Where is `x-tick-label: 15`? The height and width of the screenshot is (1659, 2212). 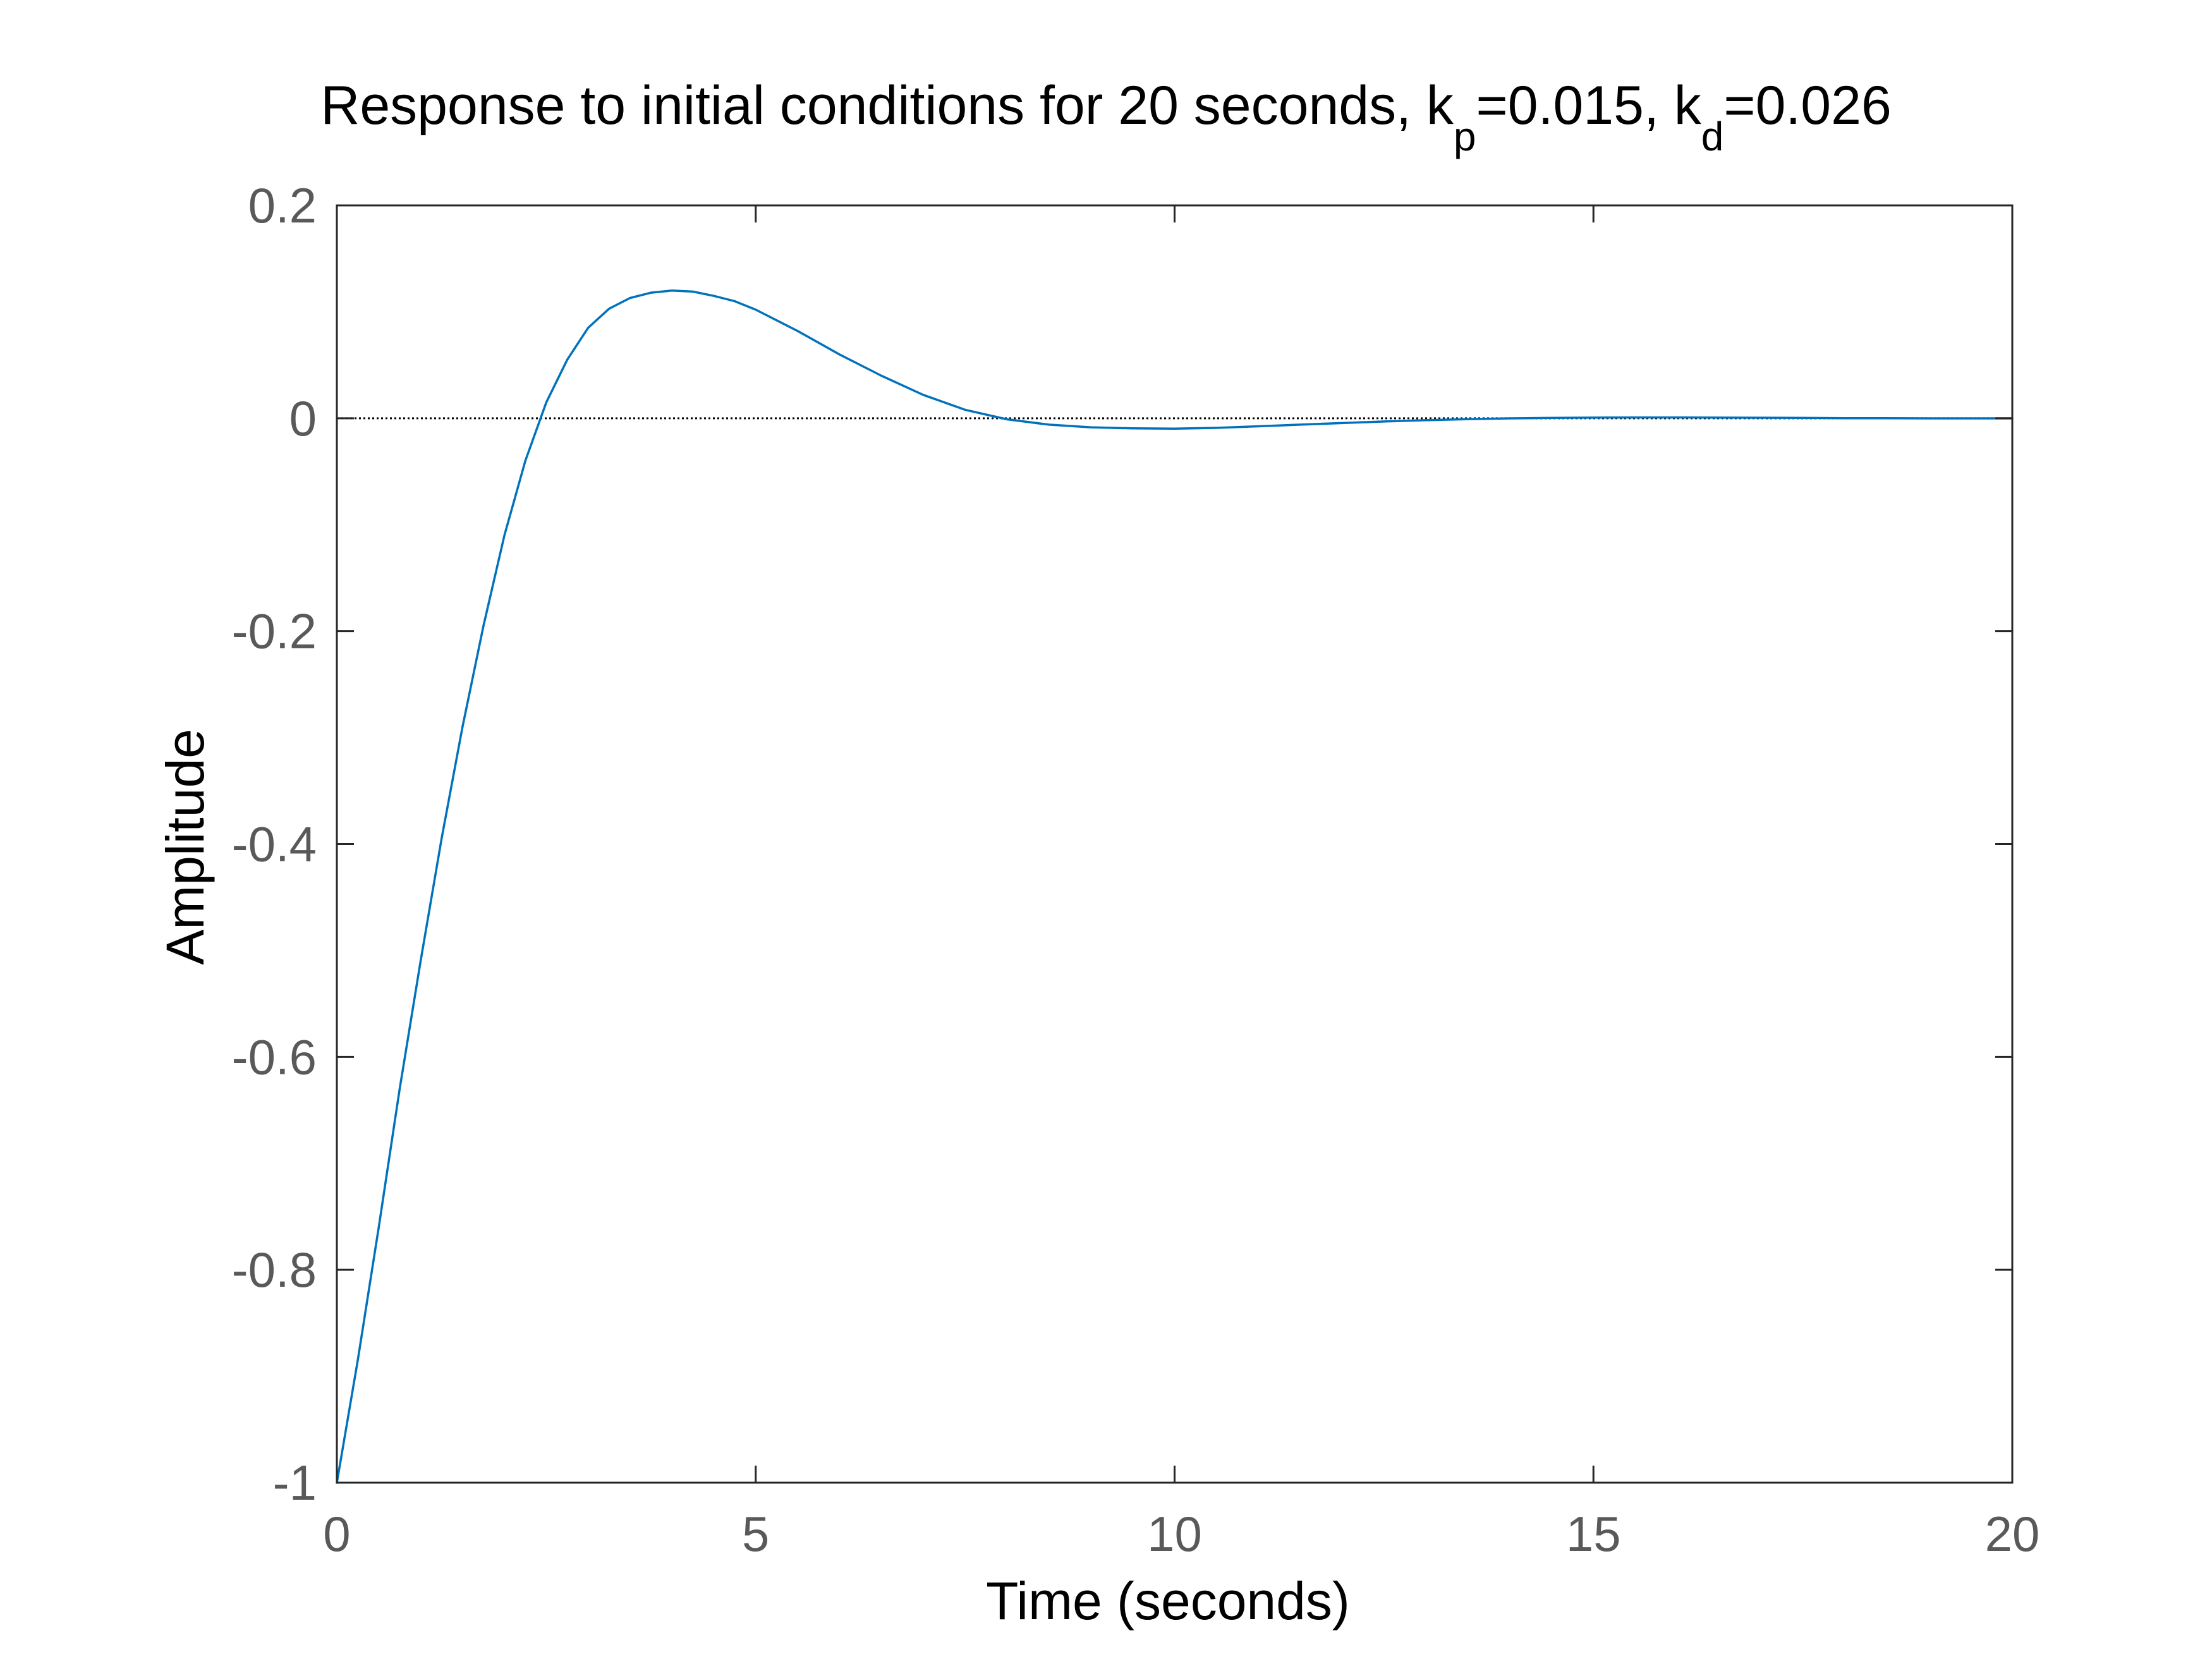 x-tick-label: 15 is located at coordinates (1593, 1534).